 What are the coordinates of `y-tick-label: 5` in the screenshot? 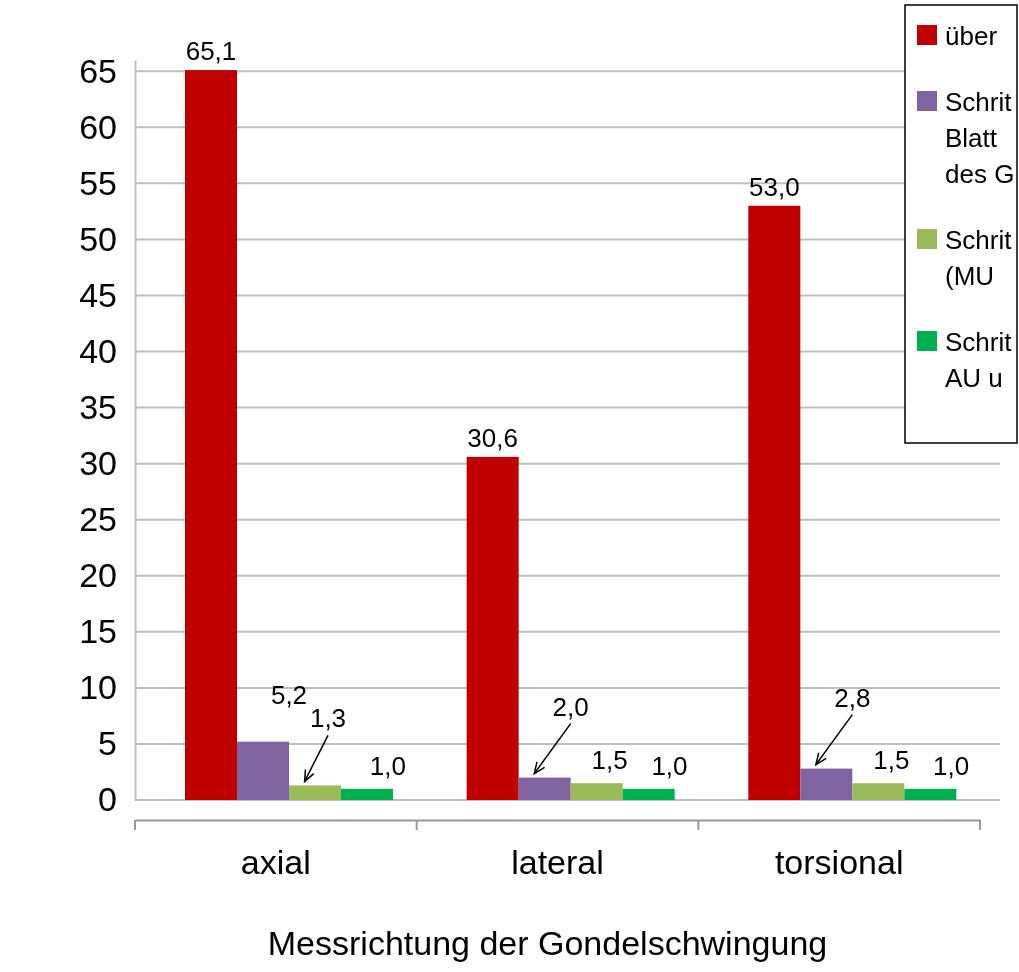 It's located at (107, 743).